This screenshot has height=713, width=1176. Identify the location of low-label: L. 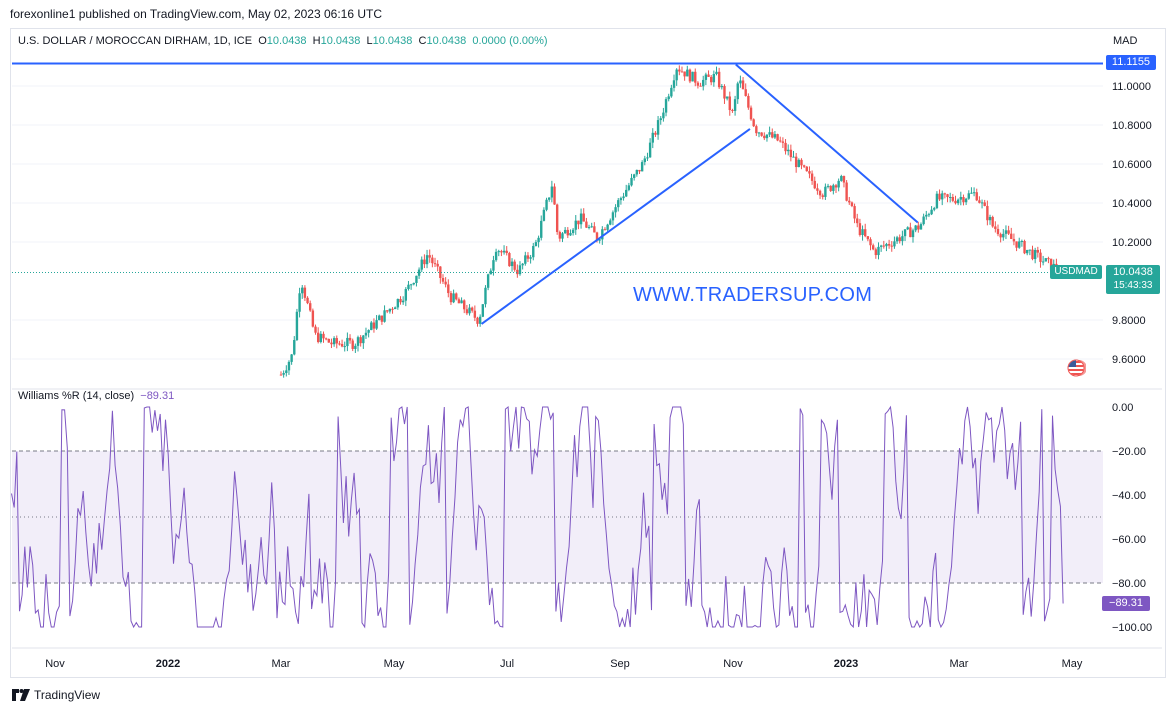
(369, 41).